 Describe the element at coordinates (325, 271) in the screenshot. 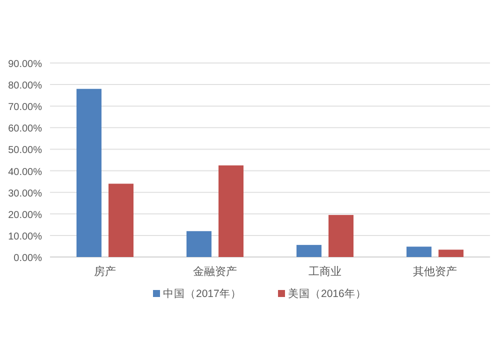

I see `x-tick-label: 工商业` at that location.